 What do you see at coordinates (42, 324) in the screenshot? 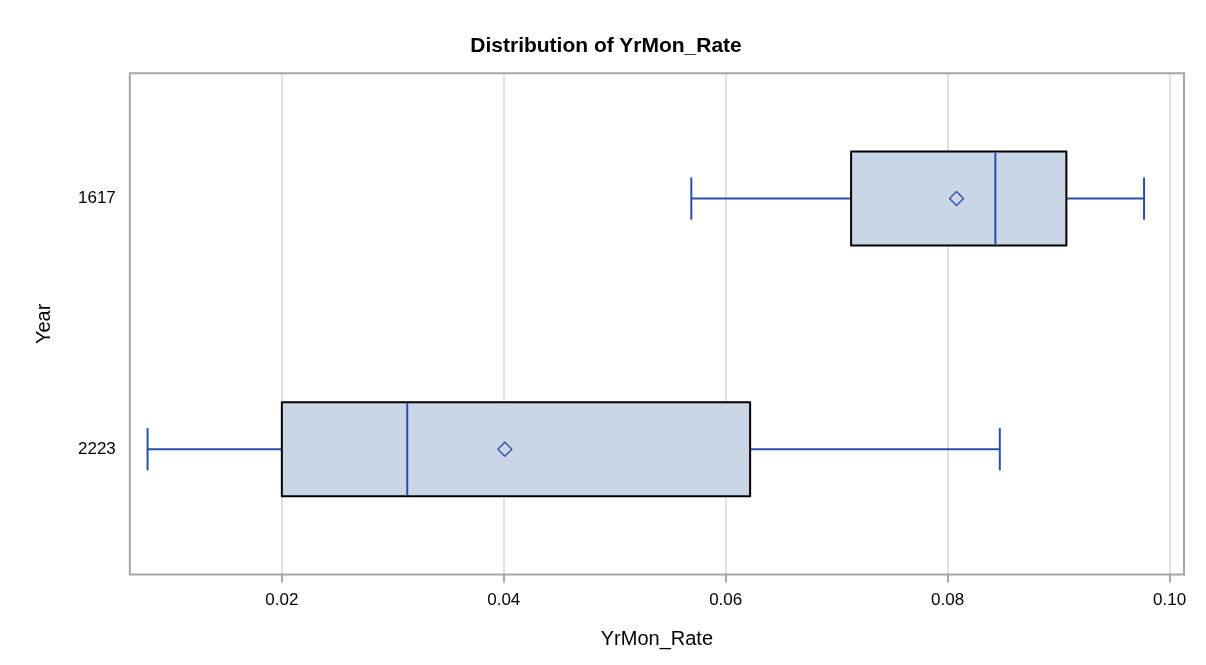
I see `y-axis-title: Year` at bounding box center [42, 324].